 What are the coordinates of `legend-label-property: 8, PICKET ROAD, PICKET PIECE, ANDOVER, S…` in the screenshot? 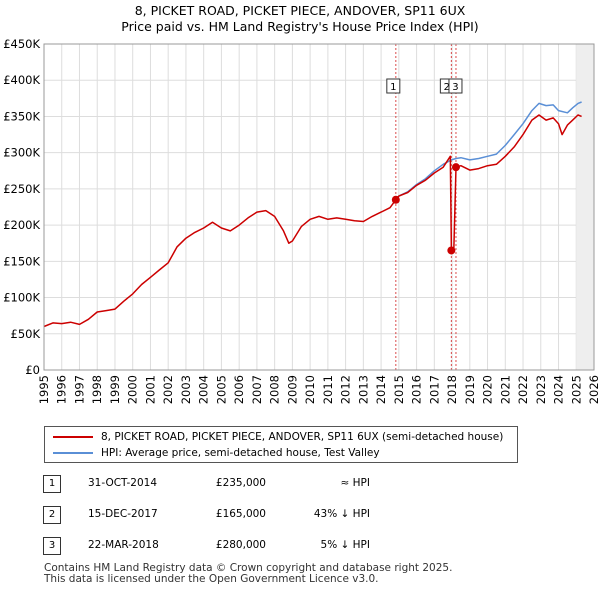 It's located at (302, 437).